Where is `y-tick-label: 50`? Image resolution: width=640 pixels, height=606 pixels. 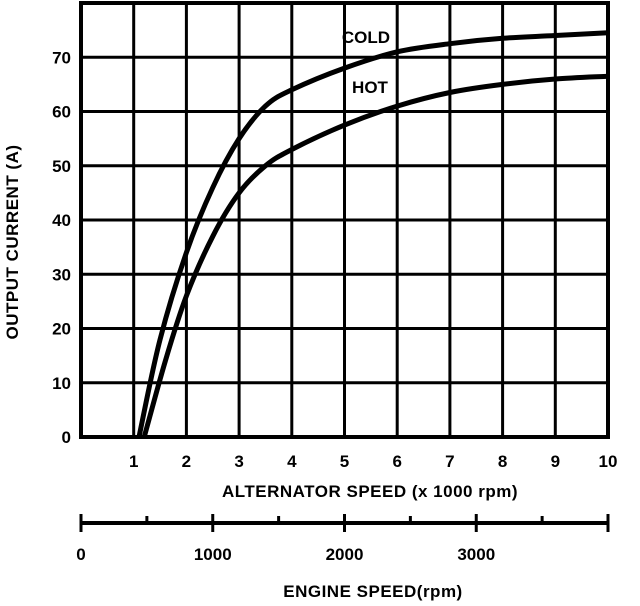
y-tick-label: 50 is located at coordinates (61, 166).